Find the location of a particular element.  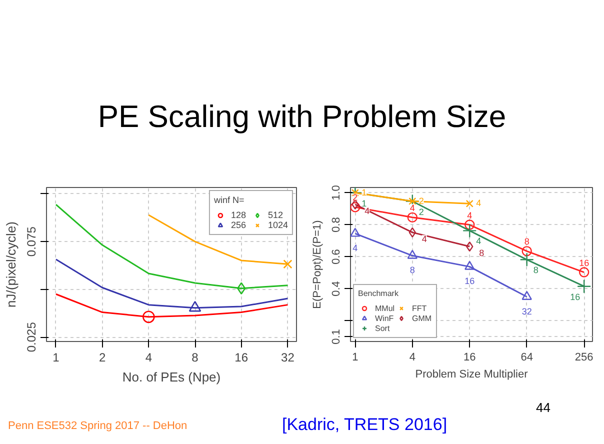

x-axis-title: Problem Size Multiplier is located at coordinates (471, 374).